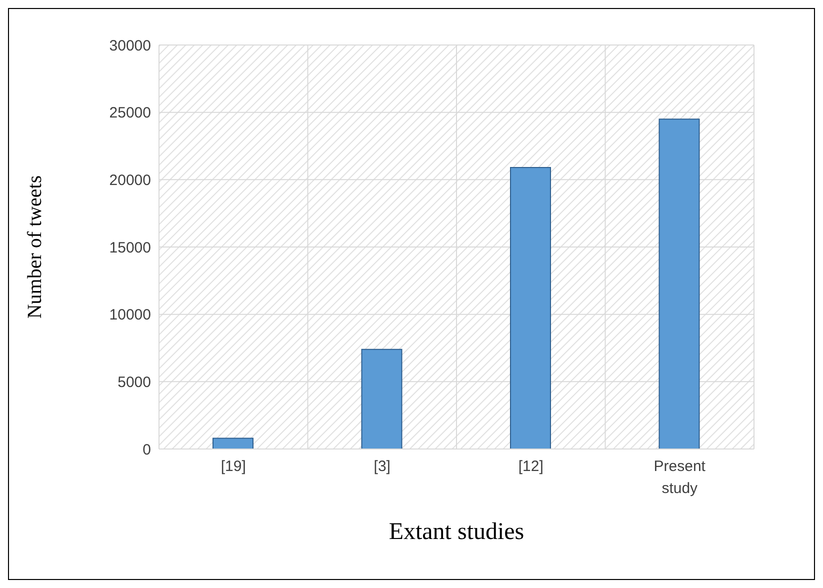 The width and height of the screenshot is (823, 588). I want to click on y-tick-label: 30000, so click(130, 45).